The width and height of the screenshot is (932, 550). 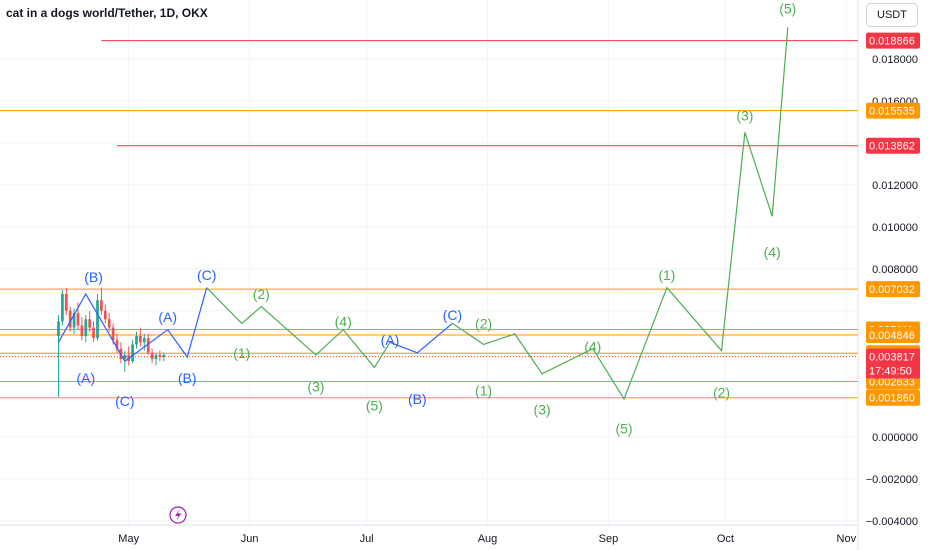 What do you see at coordinates (895, 228) in the screenshot?
I see `y-tick-label: 0.010000` at bounding box center [895, 228].